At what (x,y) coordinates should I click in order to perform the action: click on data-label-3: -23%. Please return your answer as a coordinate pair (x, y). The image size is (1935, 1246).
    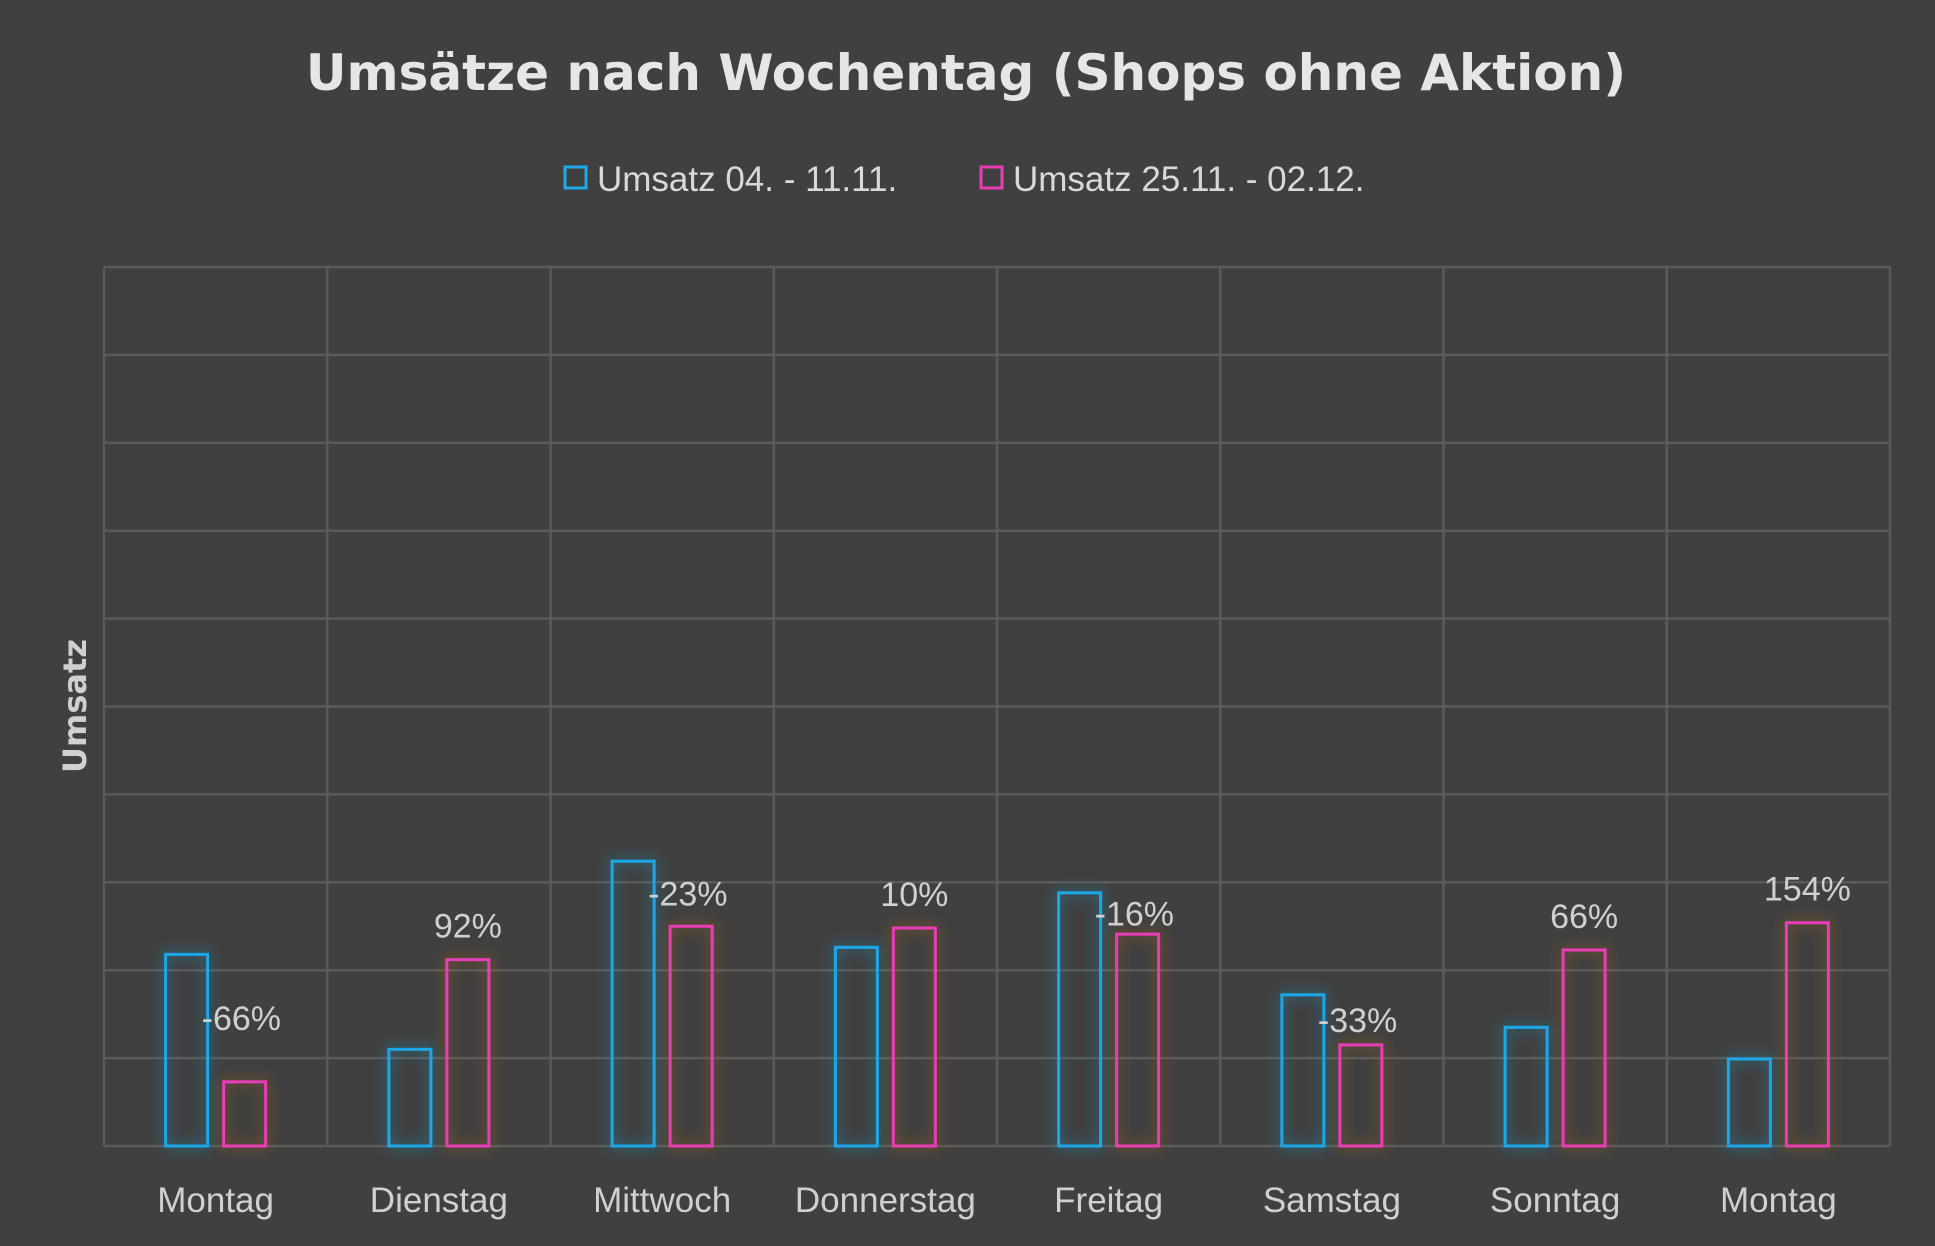
    Looking at the image, I should click on (687, 895).